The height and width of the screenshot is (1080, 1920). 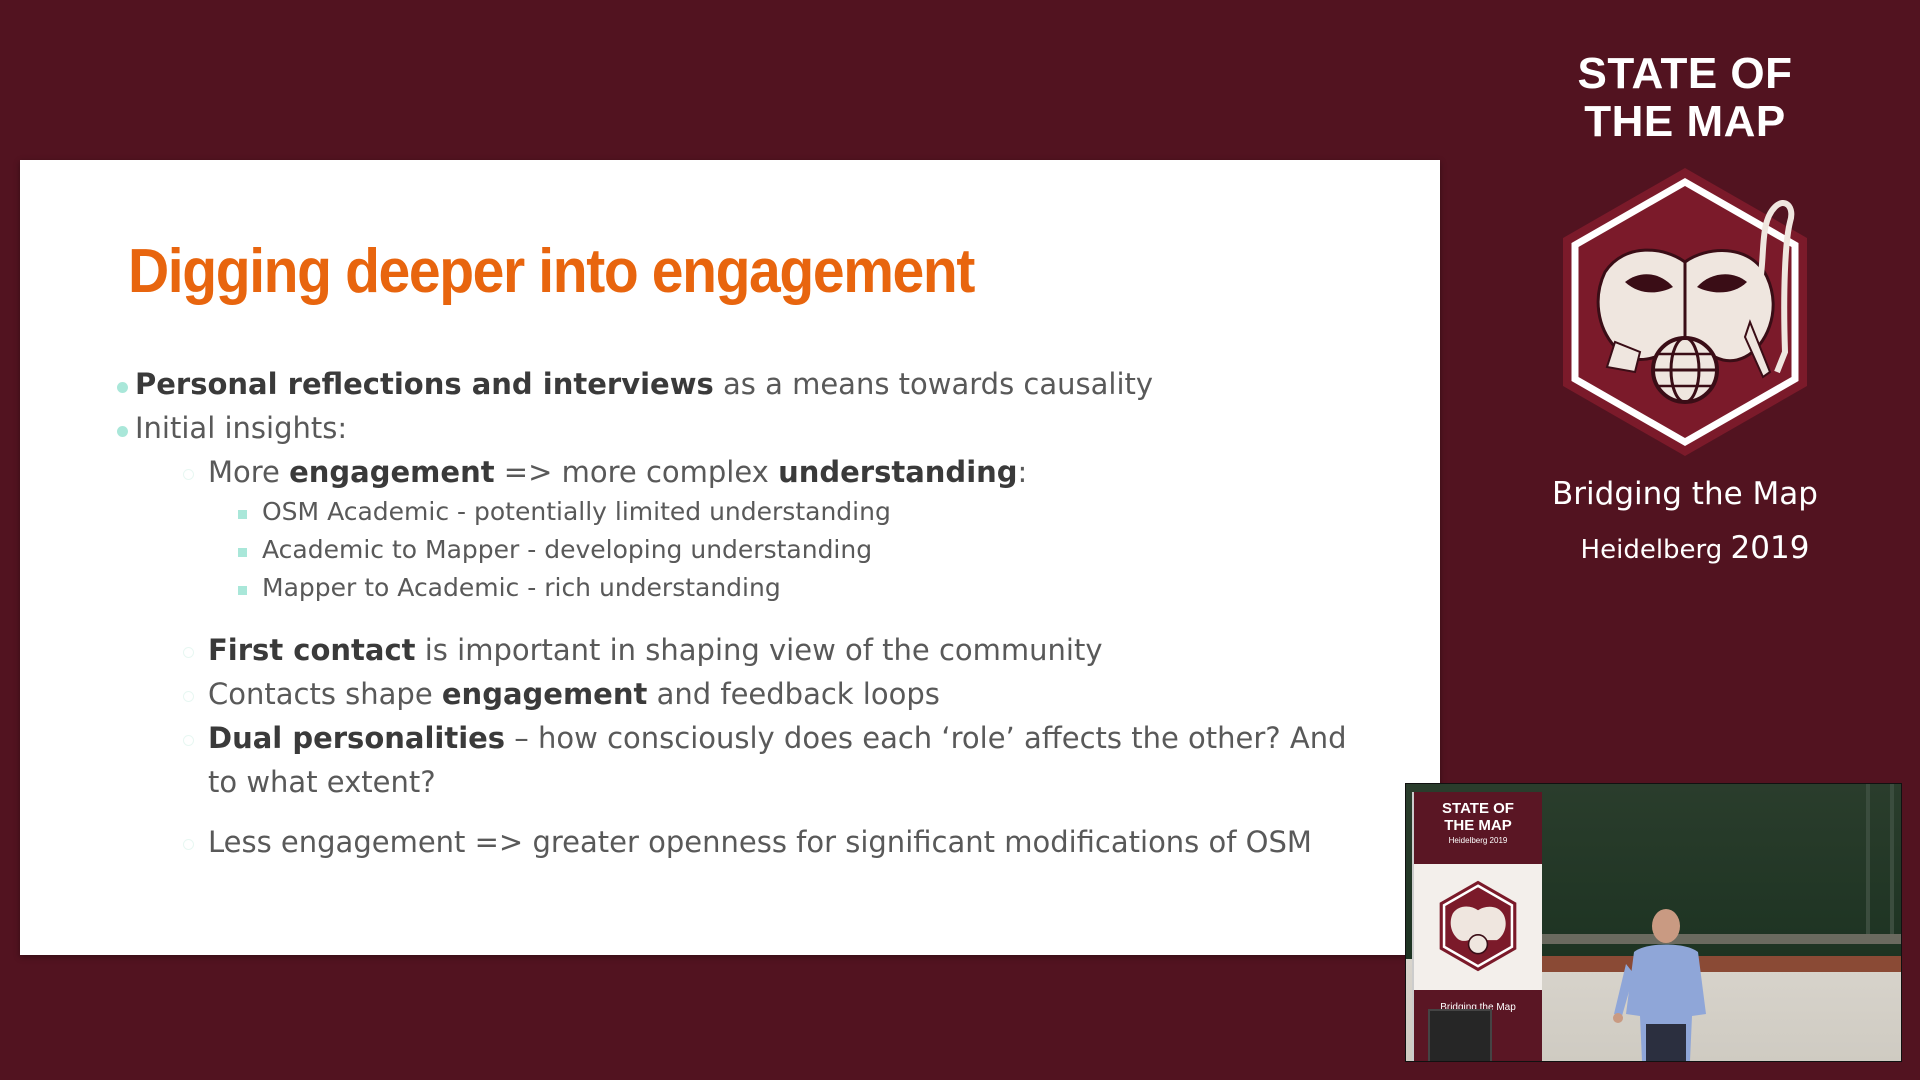 I want to click on desk-edge, so click(x=1713, y=964).